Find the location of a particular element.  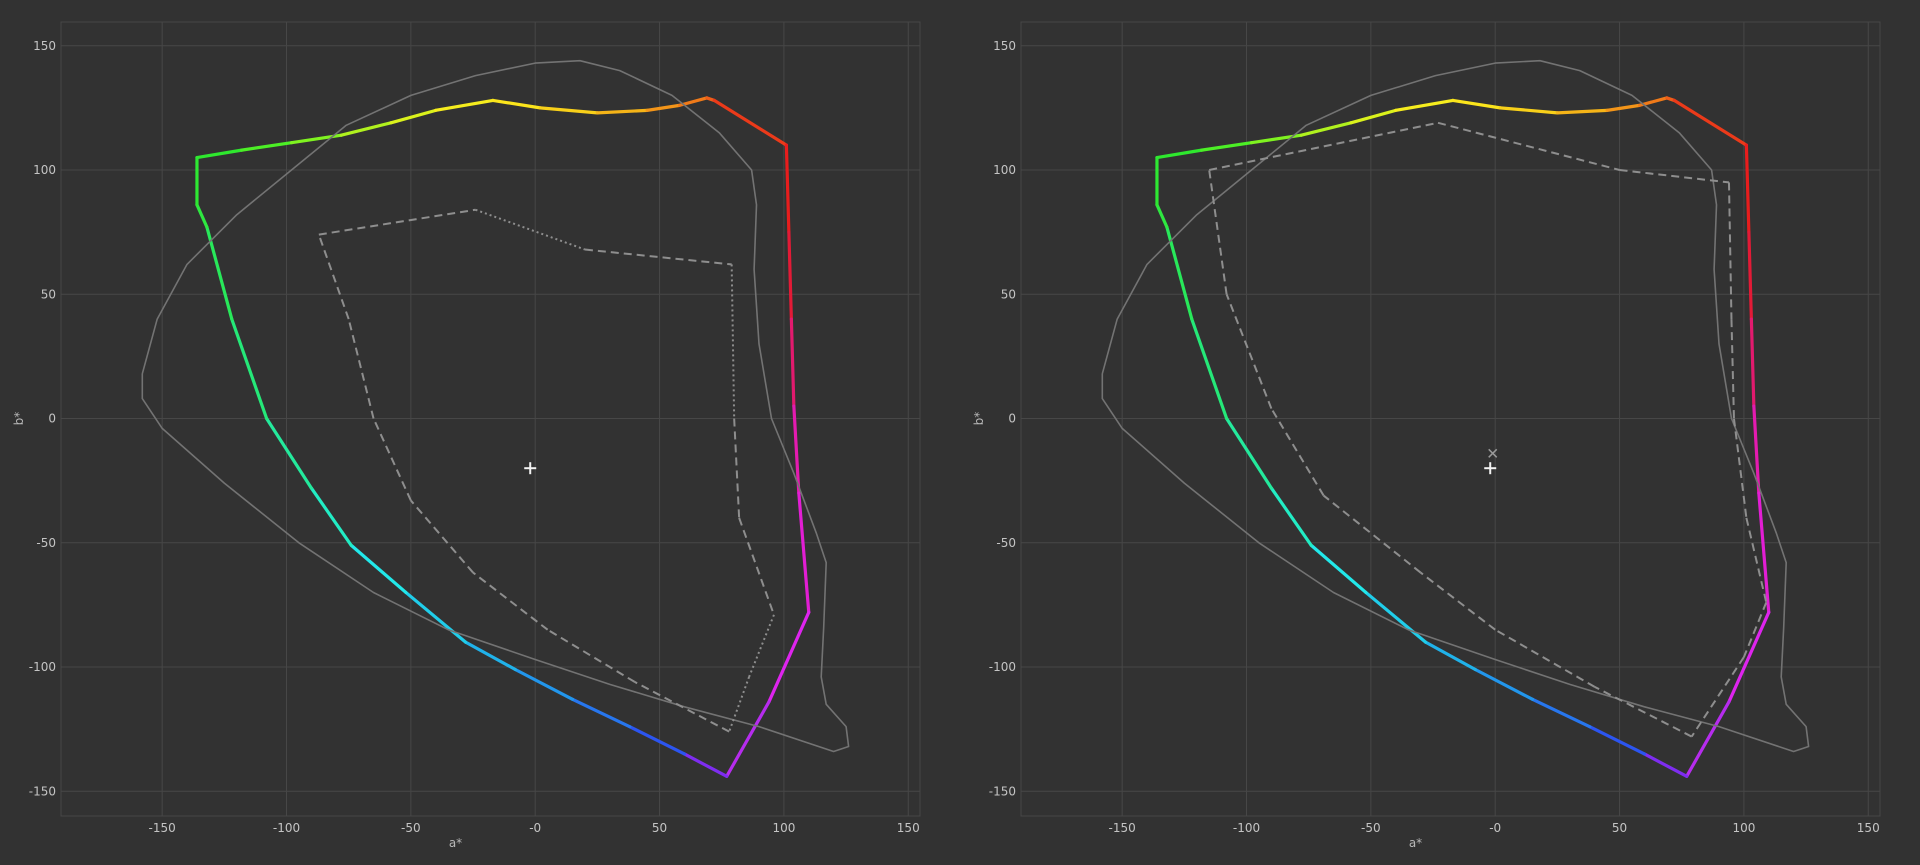

y-tick-label: 50 is located at coordinates (48, 294).